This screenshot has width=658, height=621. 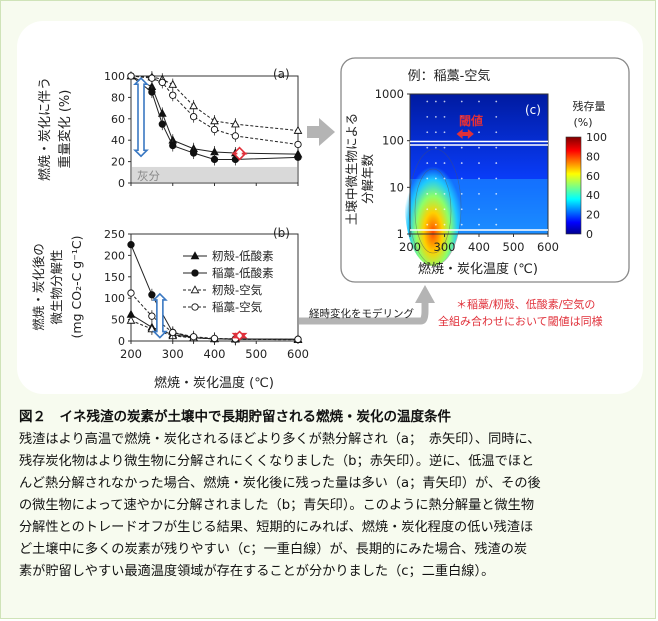 I want to click on arrow-a-to-c, so click(x=321, y=132).